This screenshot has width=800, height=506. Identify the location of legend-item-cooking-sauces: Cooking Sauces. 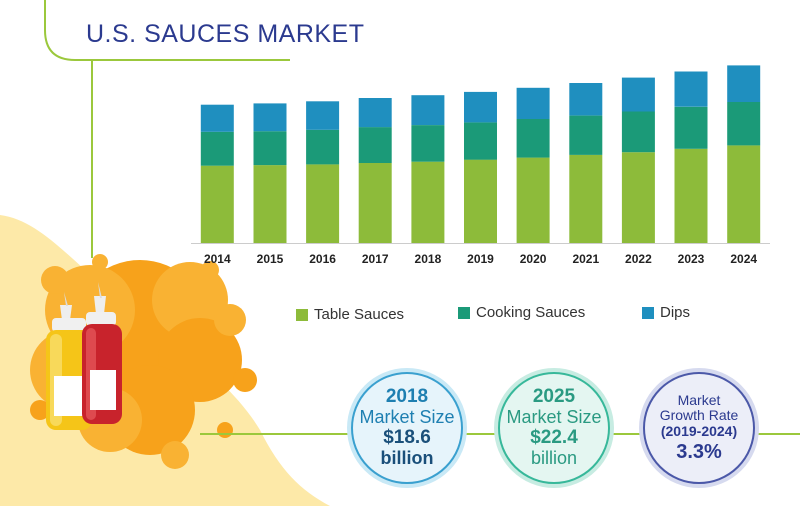
(521, 312).